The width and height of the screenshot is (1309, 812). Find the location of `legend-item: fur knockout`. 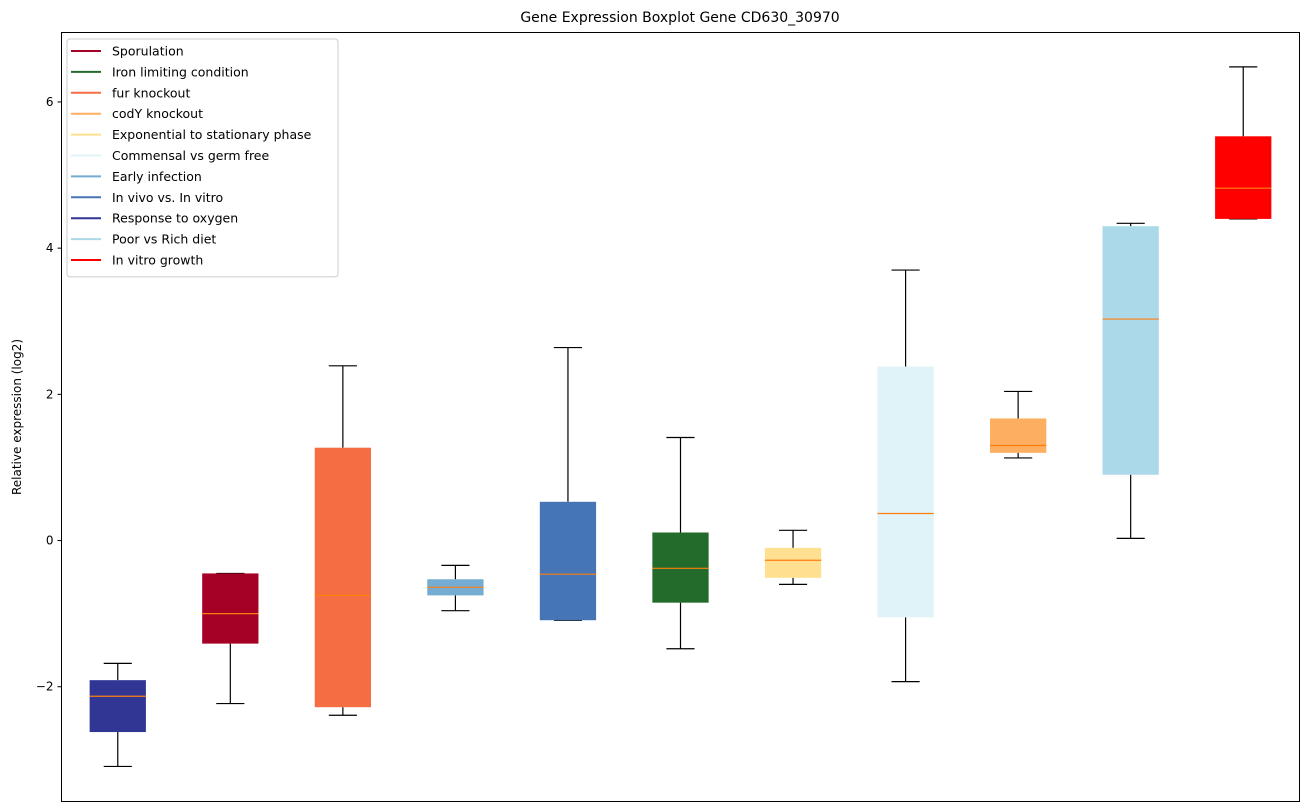

legend-item: fur knockout is located at coordinates (130, 92).